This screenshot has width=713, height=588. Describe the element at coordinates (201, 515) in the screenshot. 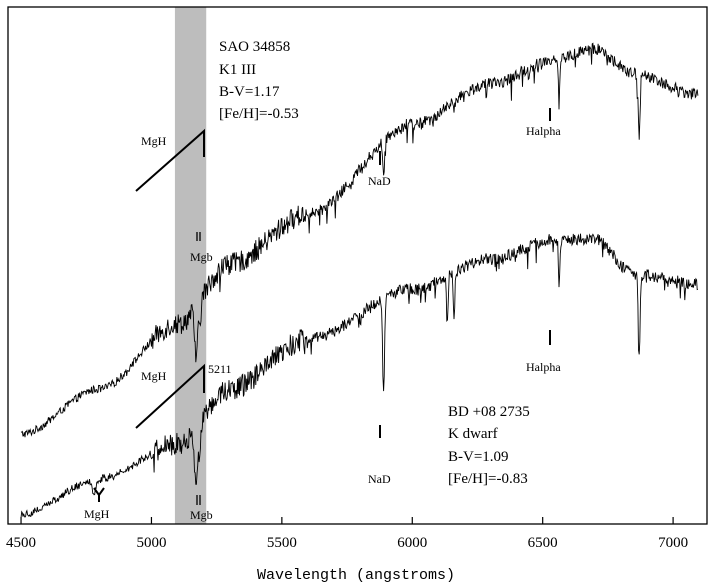

I see `bottom-mgb-label: Mgb` at that location.